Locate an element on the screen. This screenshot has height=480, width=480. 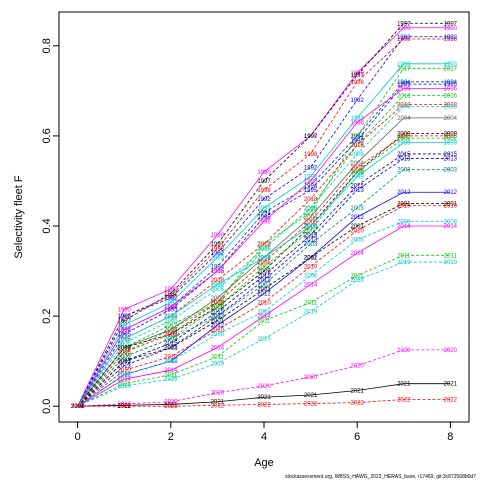
y-tick-label: 0.8 is located at coordinates (47, 45).